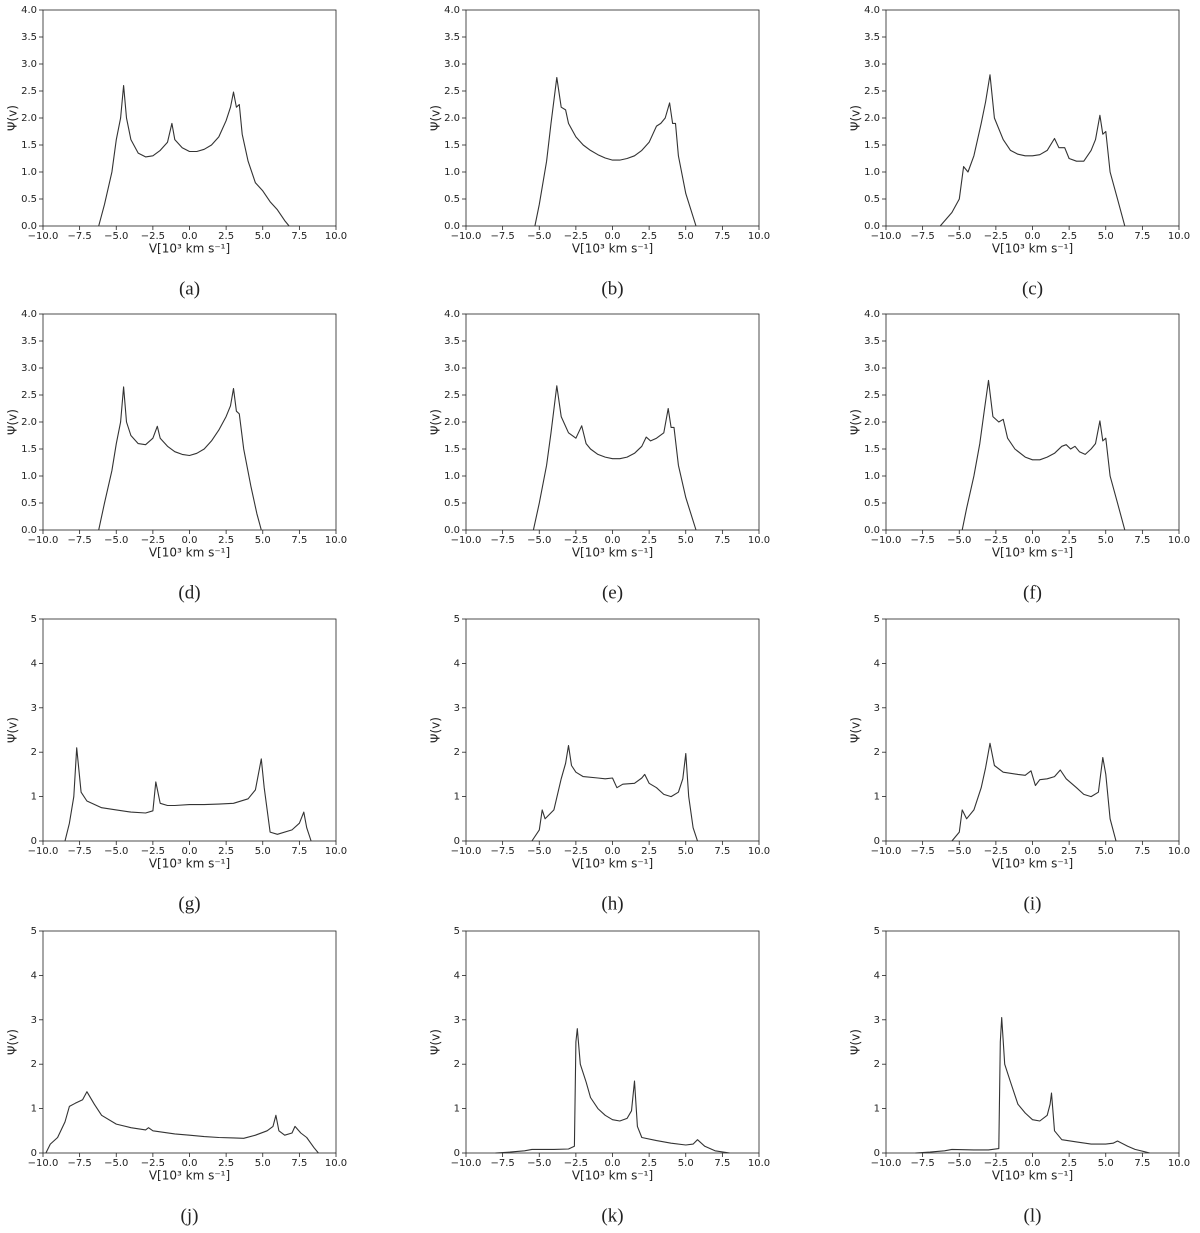  I want to click on caption: (f), so click(1032, 592).